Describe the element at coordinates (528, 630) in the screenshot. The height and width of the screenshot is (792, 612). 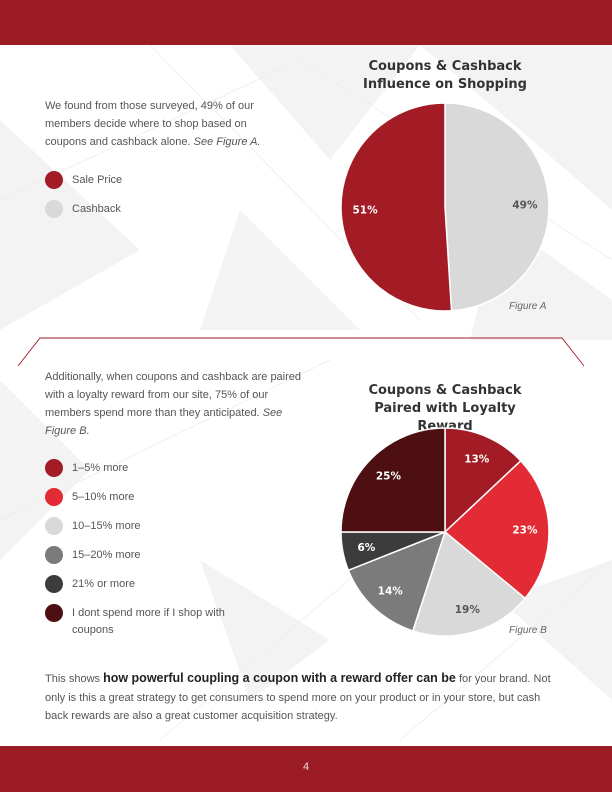
I see `figure-label-b: Figure B` at that location.